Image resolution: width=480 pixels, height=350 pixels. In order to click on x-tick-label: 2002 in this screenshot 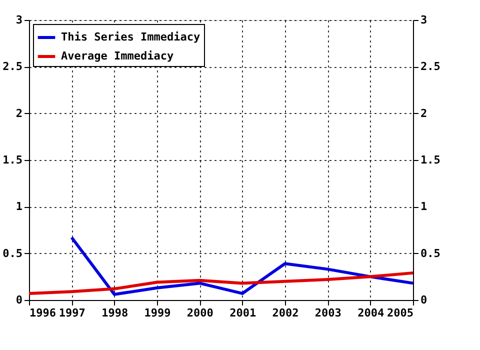, I will do `click(285, 313)`.